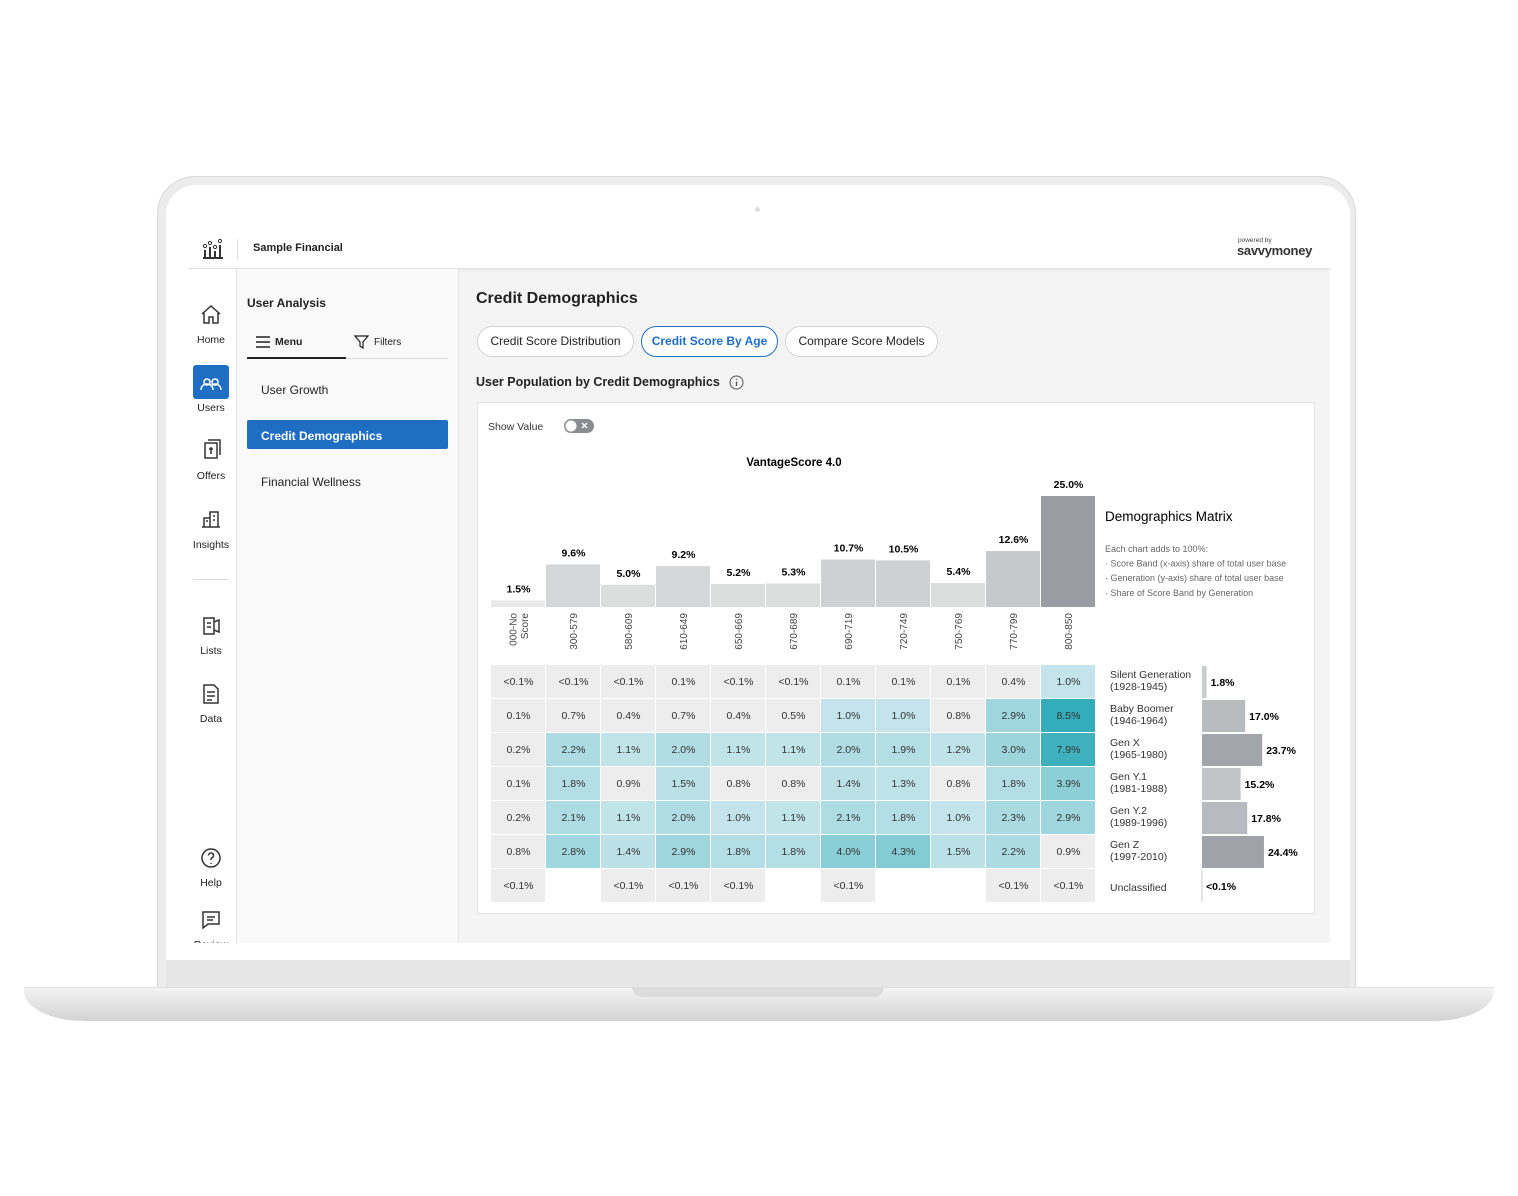  I want to click on panel-item: User Growth, so click(295, 390).